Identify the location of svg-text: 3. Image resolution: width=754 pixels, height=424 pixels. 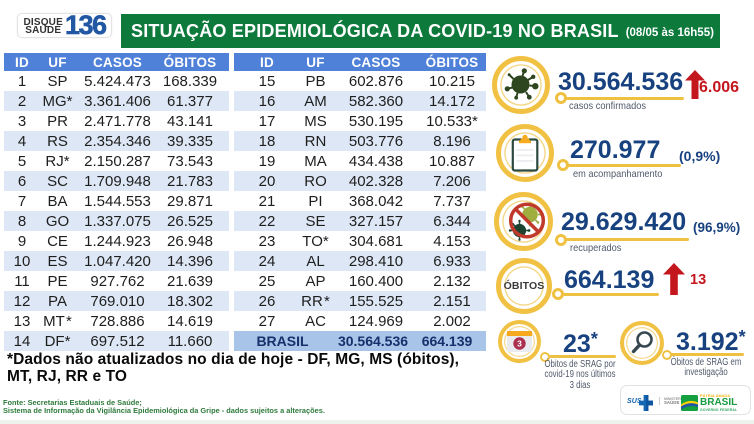
(519, 344).